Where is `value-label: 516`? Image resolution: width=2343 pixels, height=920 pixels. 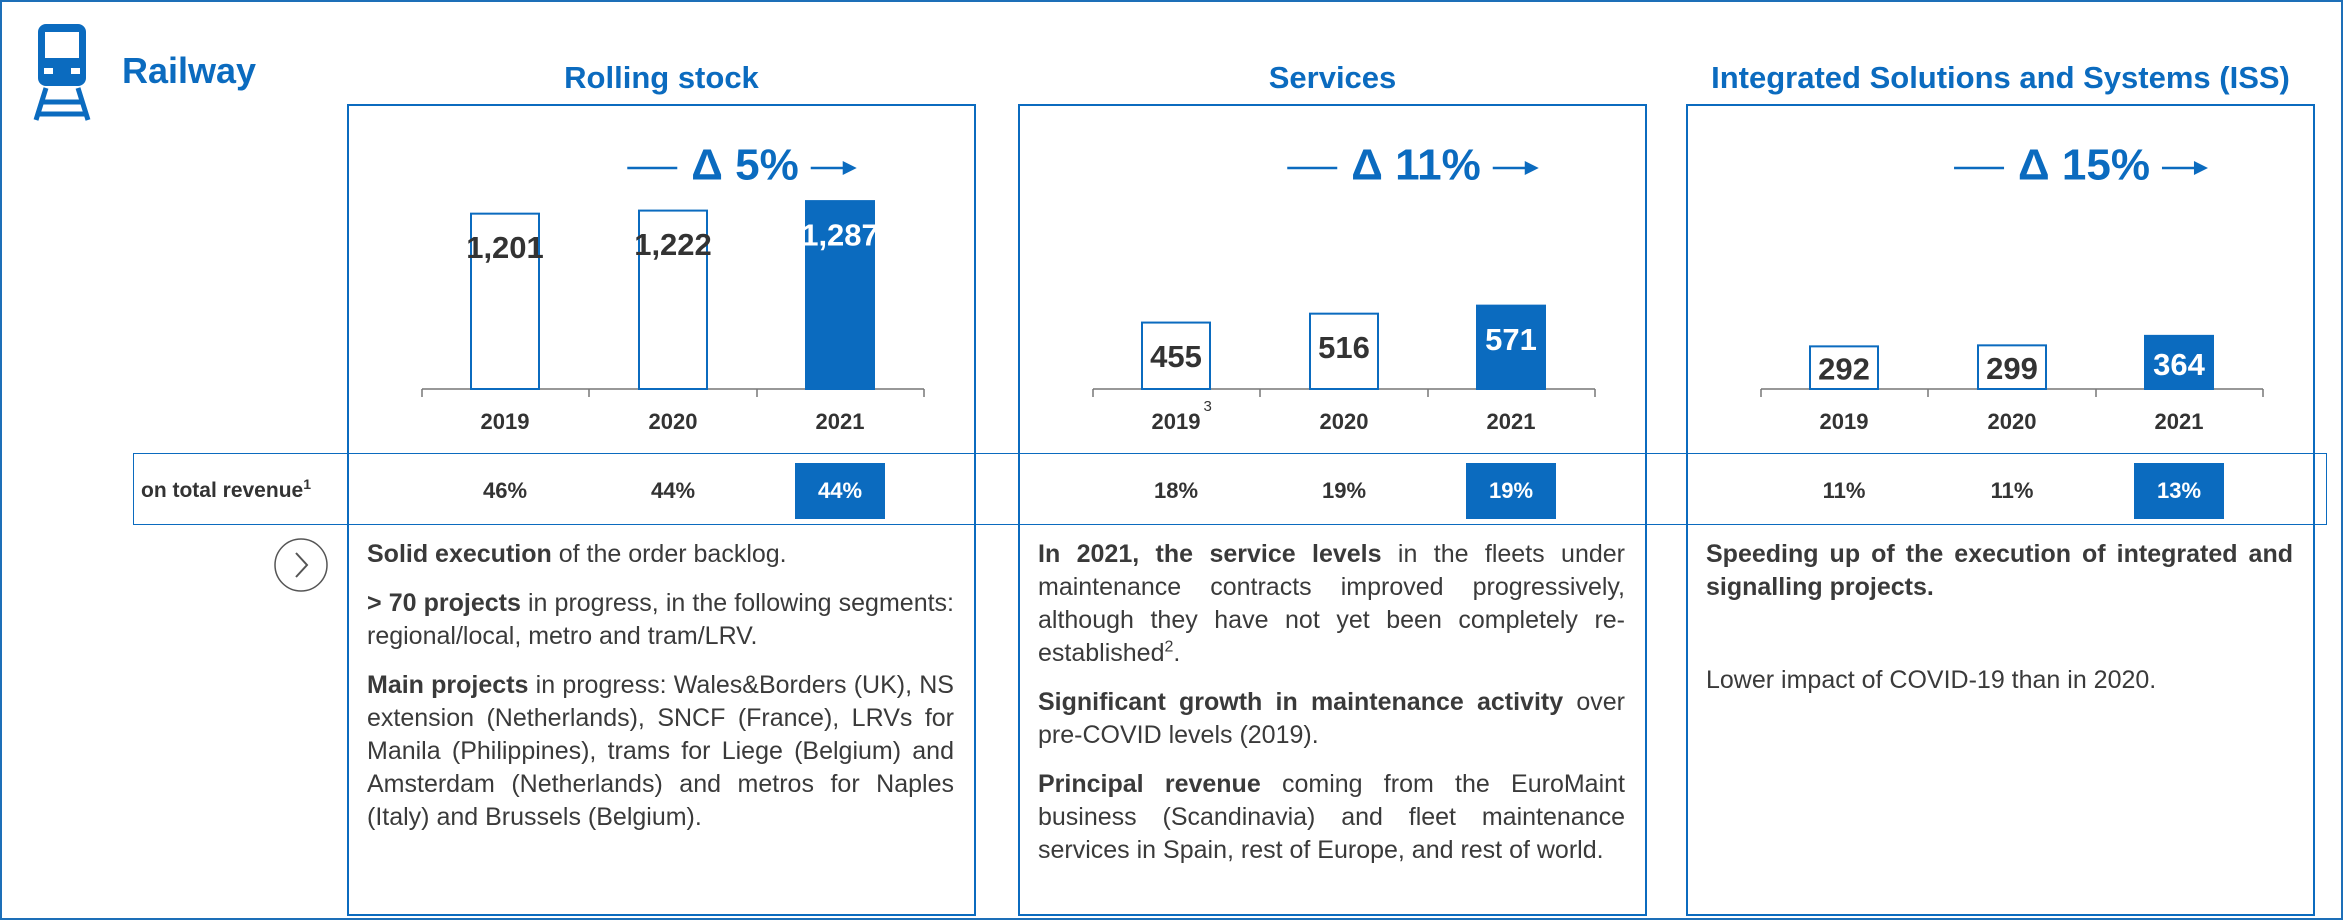 value-label: 516 is located at coordinates (1344, 347).